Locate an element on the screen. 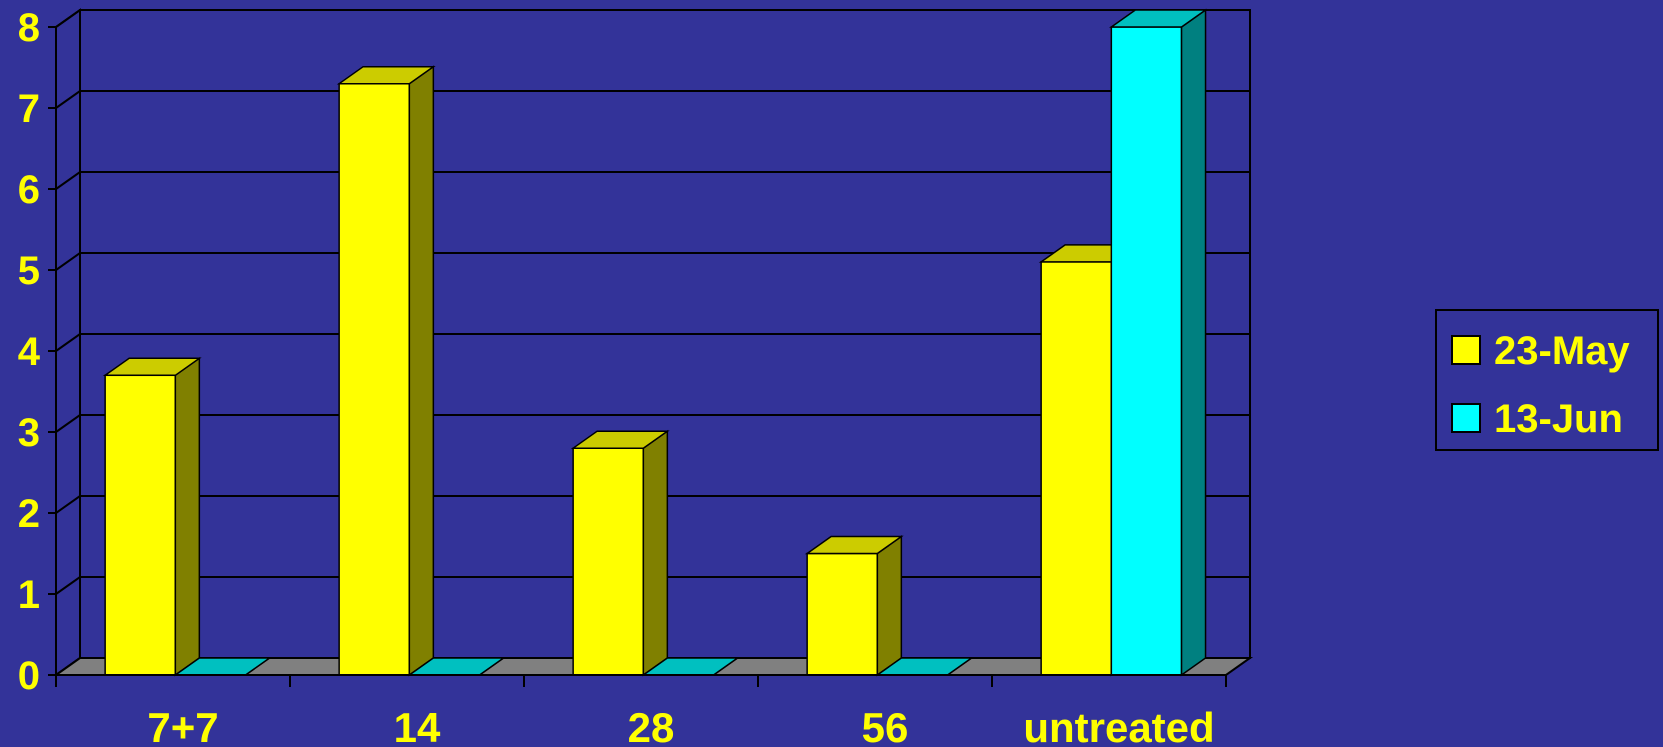  y-tick-label: 4 is located at coordinates (29, 352).